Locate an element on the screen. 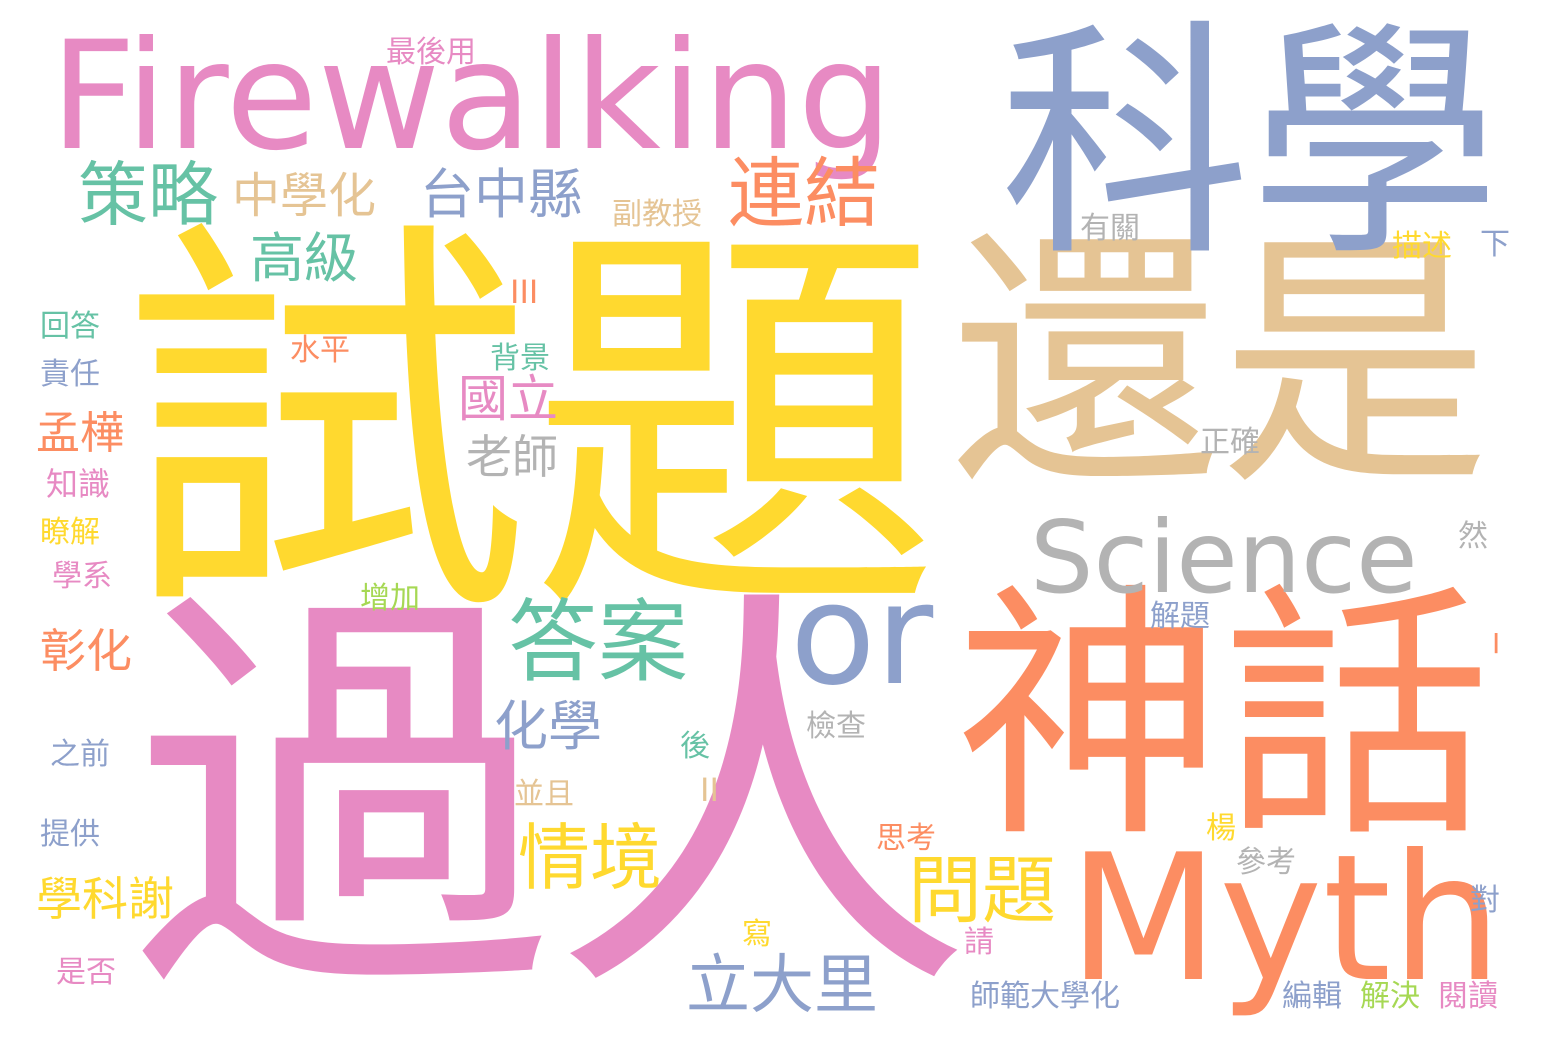  word-bingqie: 並且 is located at coordinates (544, 794).